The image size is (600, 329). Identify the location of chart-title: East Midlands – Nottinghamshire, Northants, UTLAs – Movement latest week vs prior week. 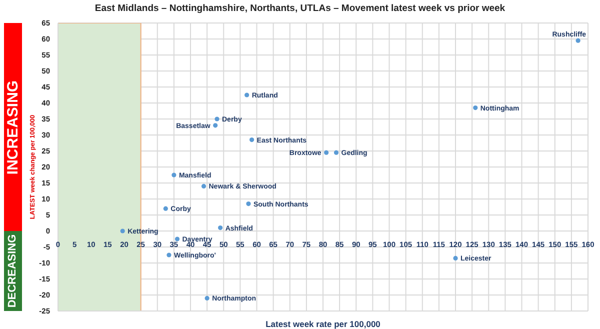
(300, 8).